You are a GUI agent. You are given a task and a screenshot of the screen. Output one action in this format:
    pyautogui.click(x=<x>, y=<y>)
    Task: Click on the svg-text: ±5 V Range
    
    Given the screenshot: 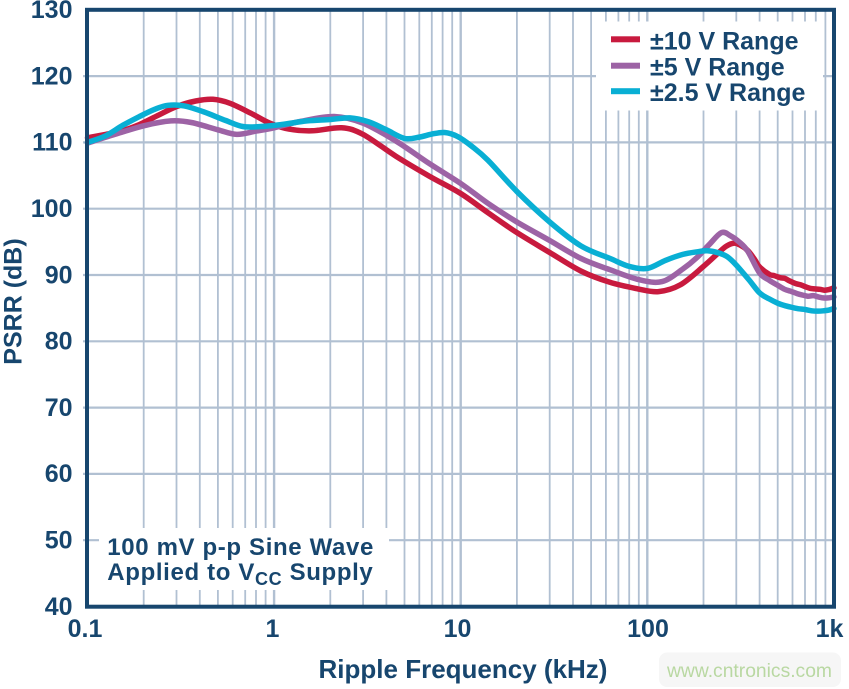 What is the action you would take?
    pyautogui.click(x=717, y=67)
    